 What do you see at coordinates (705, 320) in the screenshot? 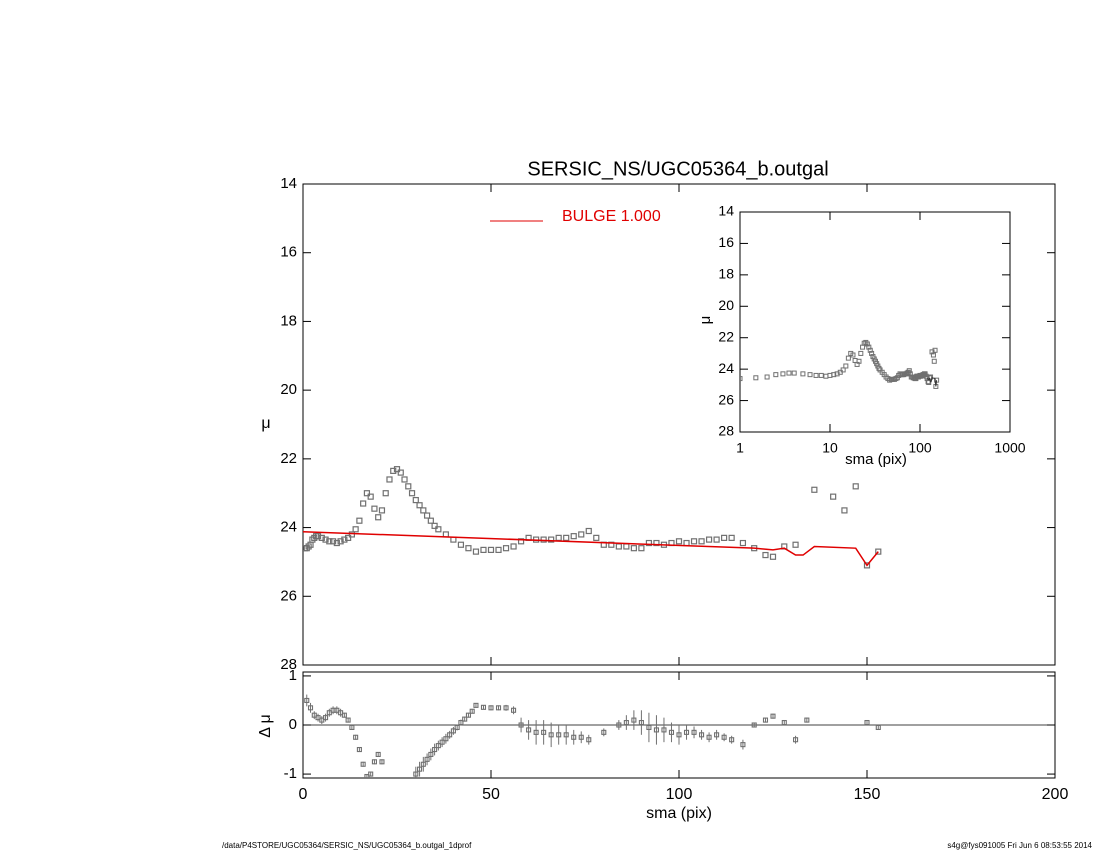
I see `inset-y-label: μ` at bounding box center [705, 320].